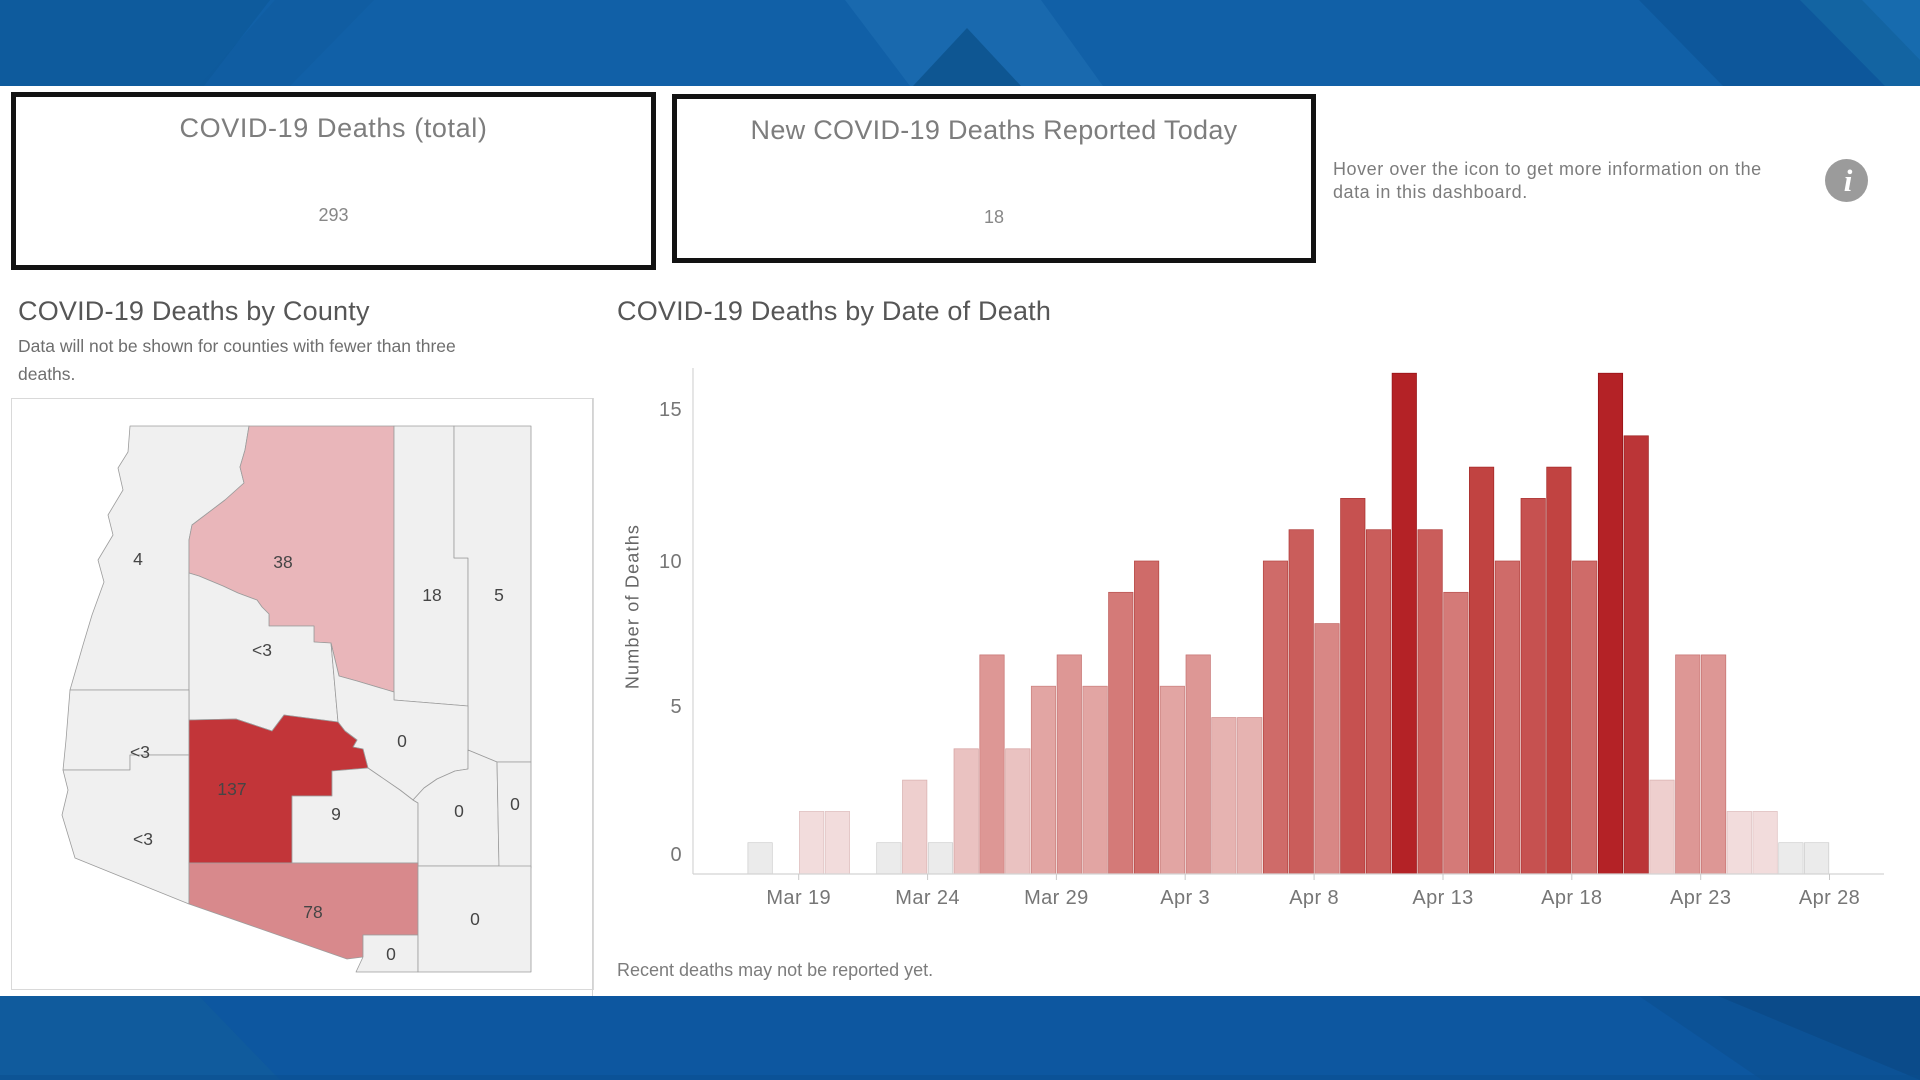 Image resolution: width=1920 pixels, height=1080 pixels. What do you see at coordinates (1185, 898) in the screenshot?
I see `svg-text: Apr 3` at bounding box center [1185, 898].